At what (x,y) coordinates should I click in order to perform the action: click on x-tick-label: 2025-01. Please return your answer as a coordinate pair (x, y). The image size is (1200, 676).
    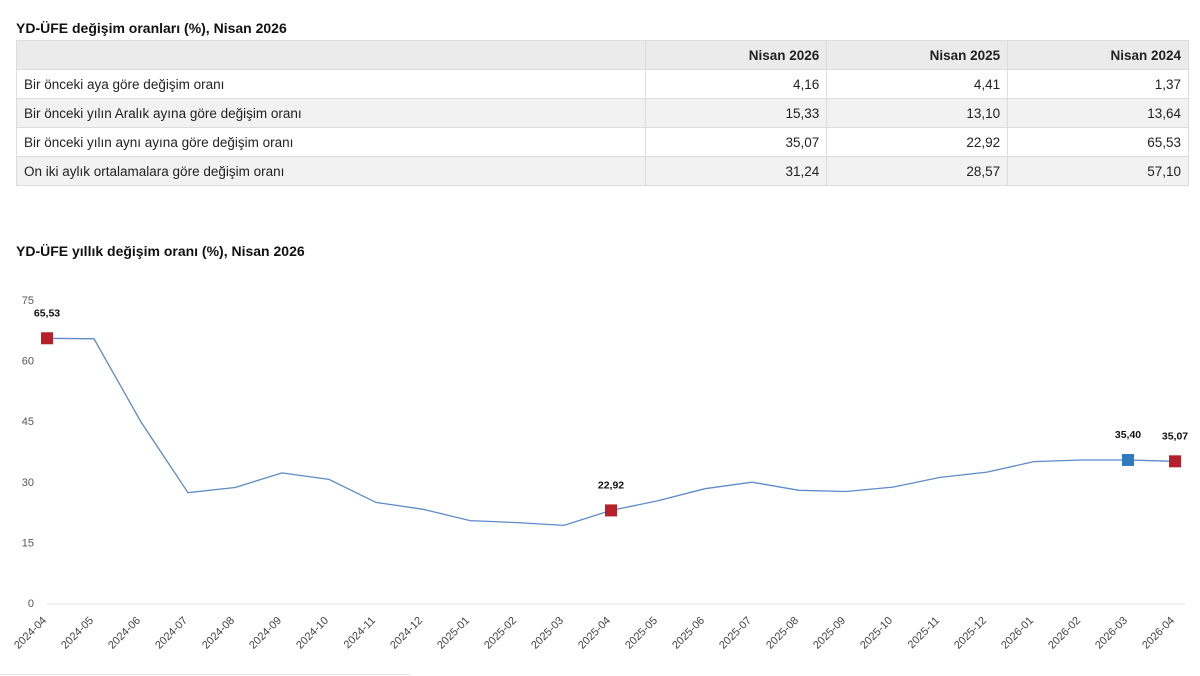
    Looking at the image, I should click on (453, 633).